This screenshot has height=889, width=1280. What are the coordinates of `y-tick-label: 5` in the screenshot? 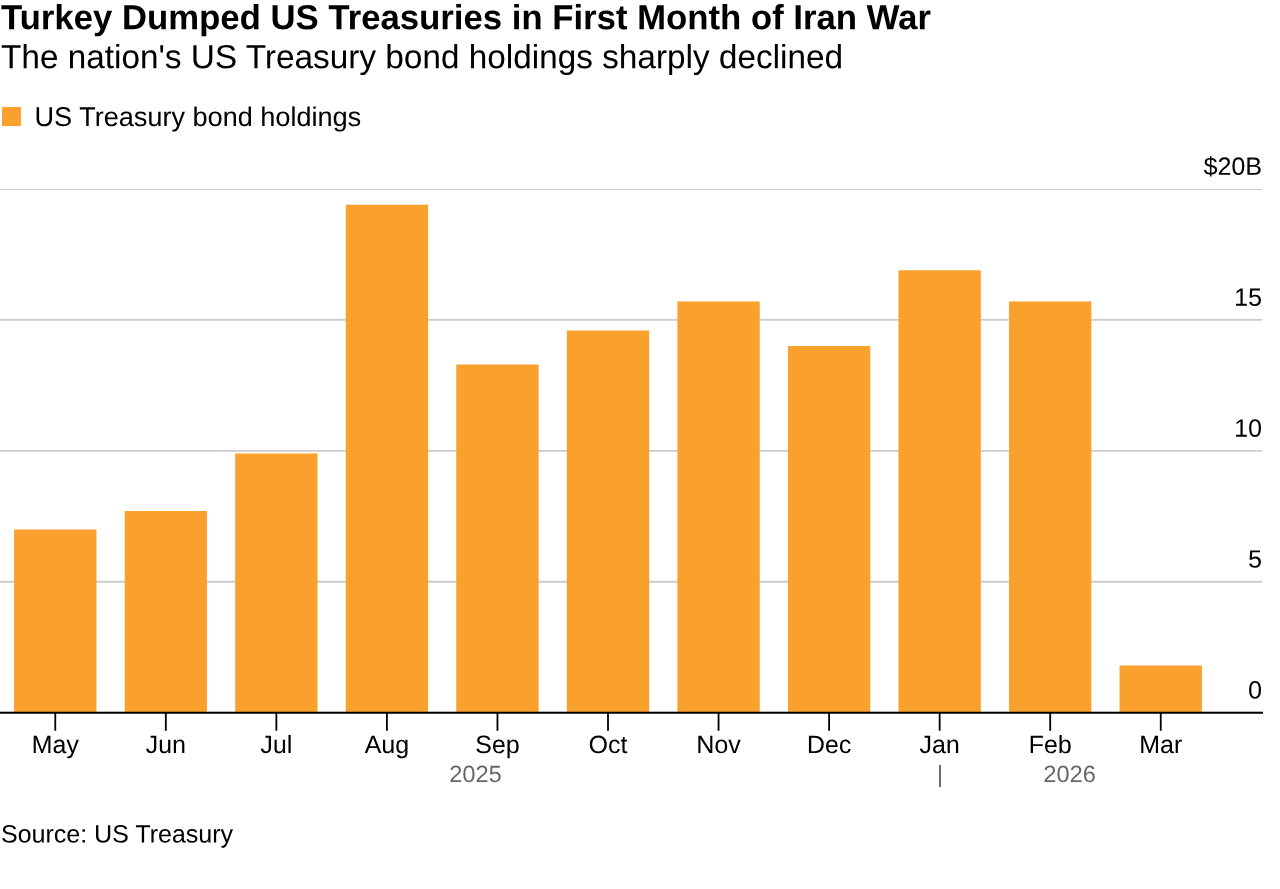 It's located at (1255, 559).